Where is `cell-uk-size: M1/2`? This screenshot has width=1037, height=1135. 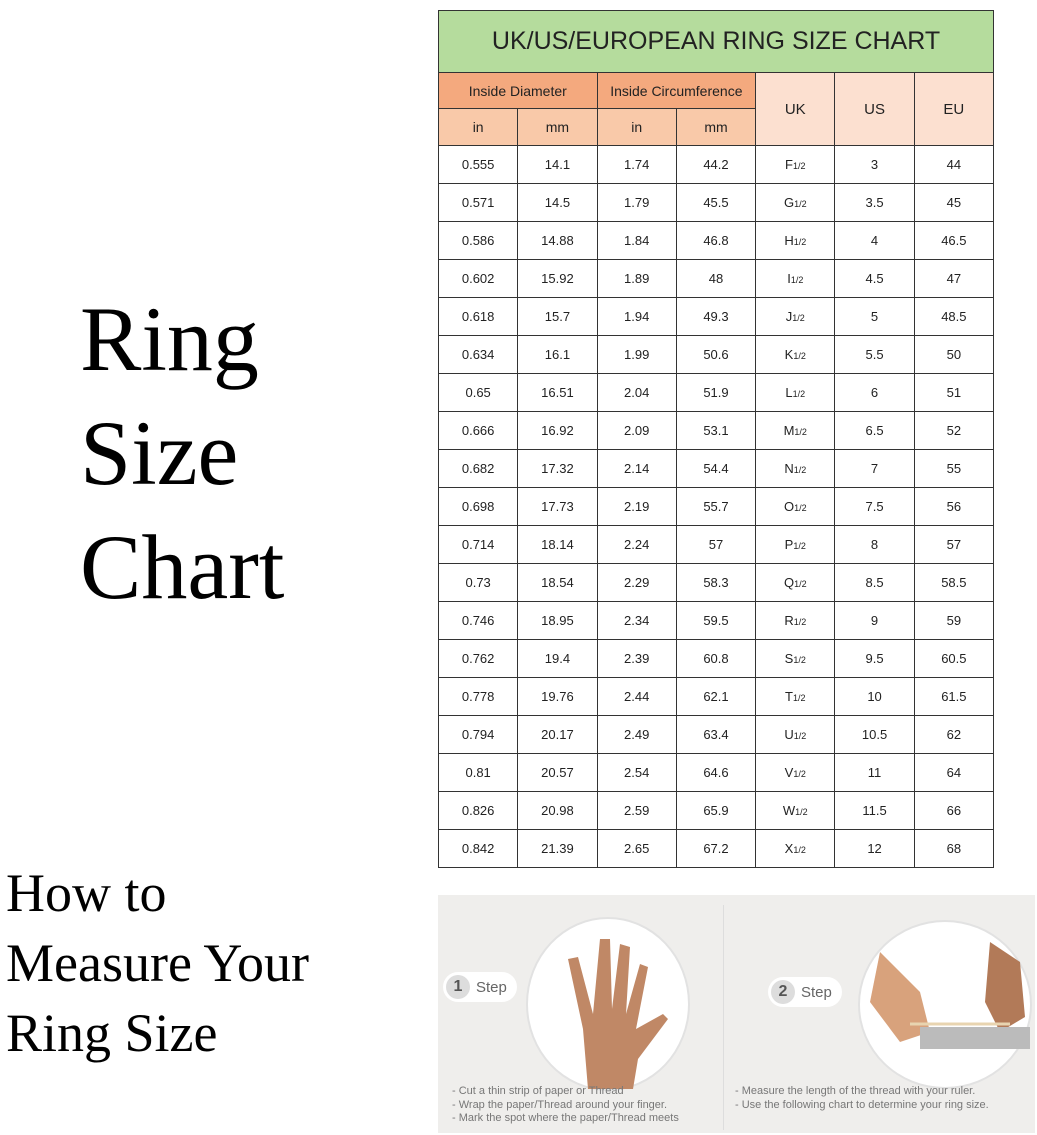 cell-uk-size: M1/2 is located at coordinates (795, 430).